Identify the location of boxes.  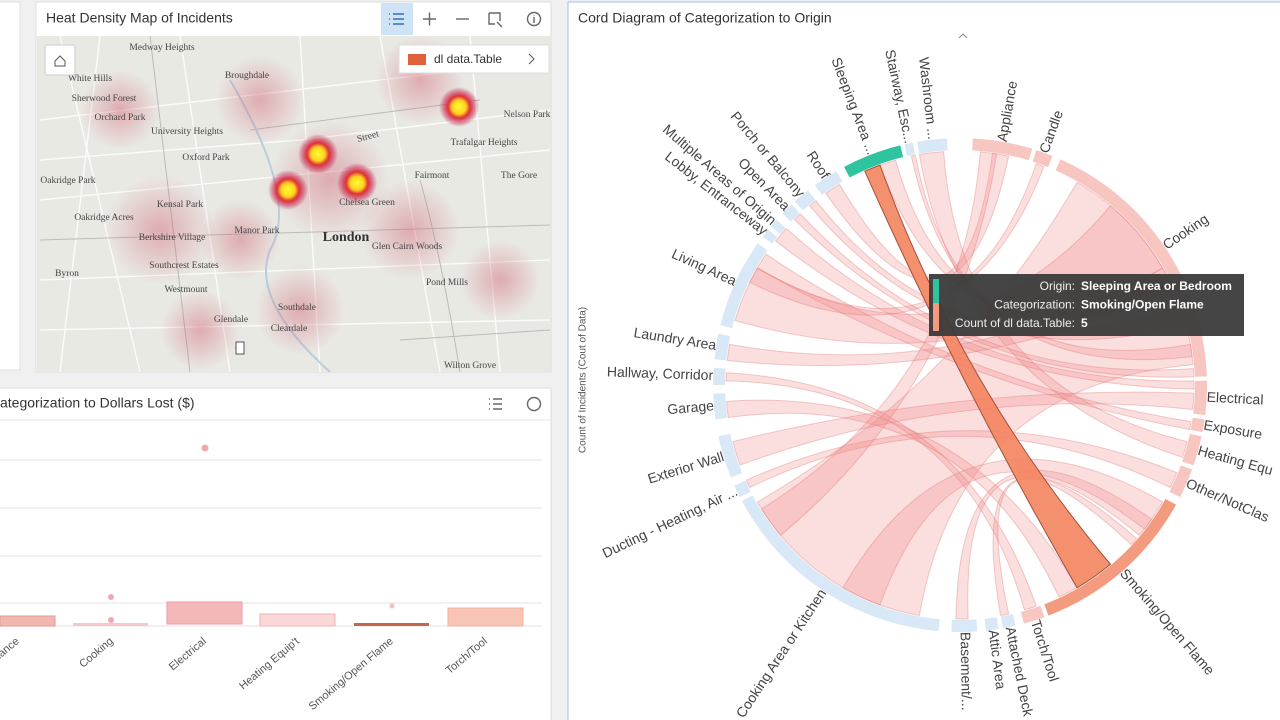
(262, 535).